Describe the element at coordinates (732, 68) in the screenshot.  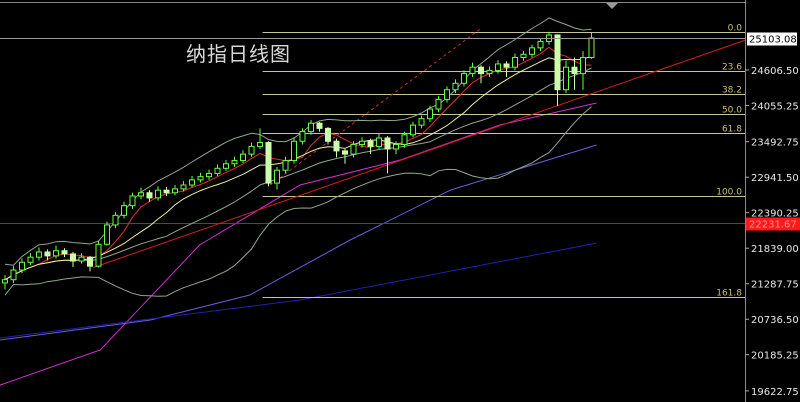
I see `fib-level-label: 23.6` at that location.